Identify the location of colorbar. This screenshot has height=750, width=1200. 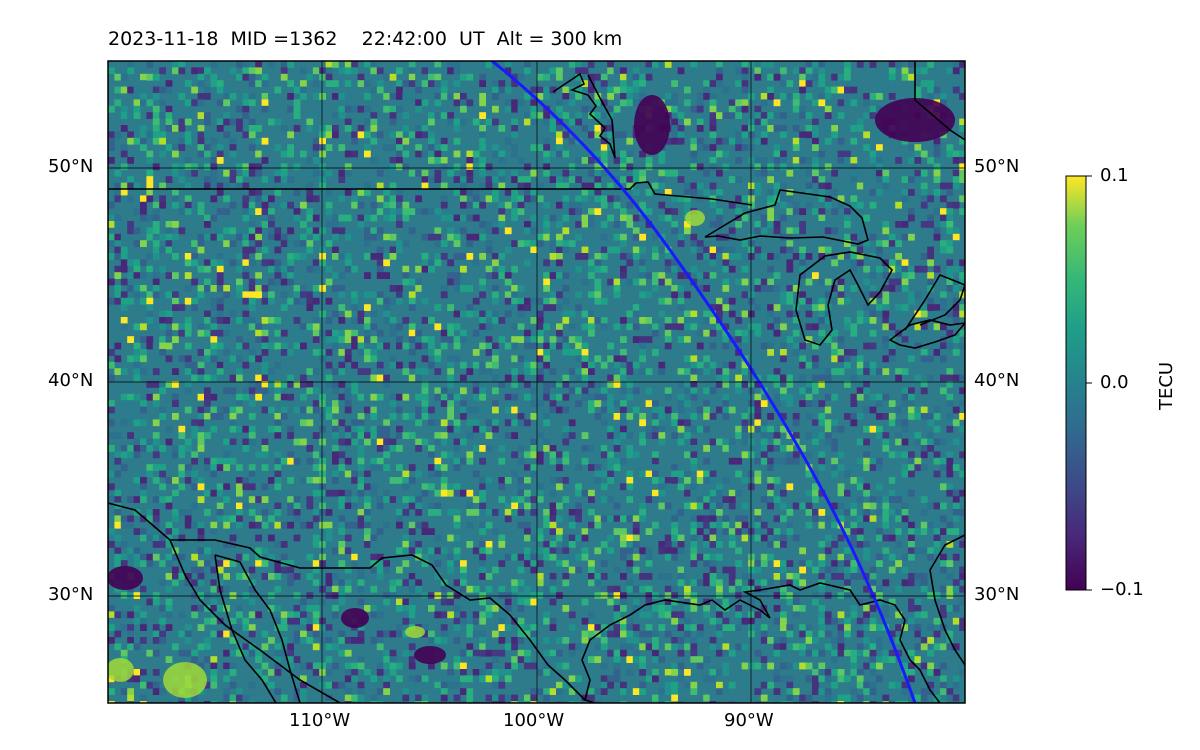
(1076, 383).